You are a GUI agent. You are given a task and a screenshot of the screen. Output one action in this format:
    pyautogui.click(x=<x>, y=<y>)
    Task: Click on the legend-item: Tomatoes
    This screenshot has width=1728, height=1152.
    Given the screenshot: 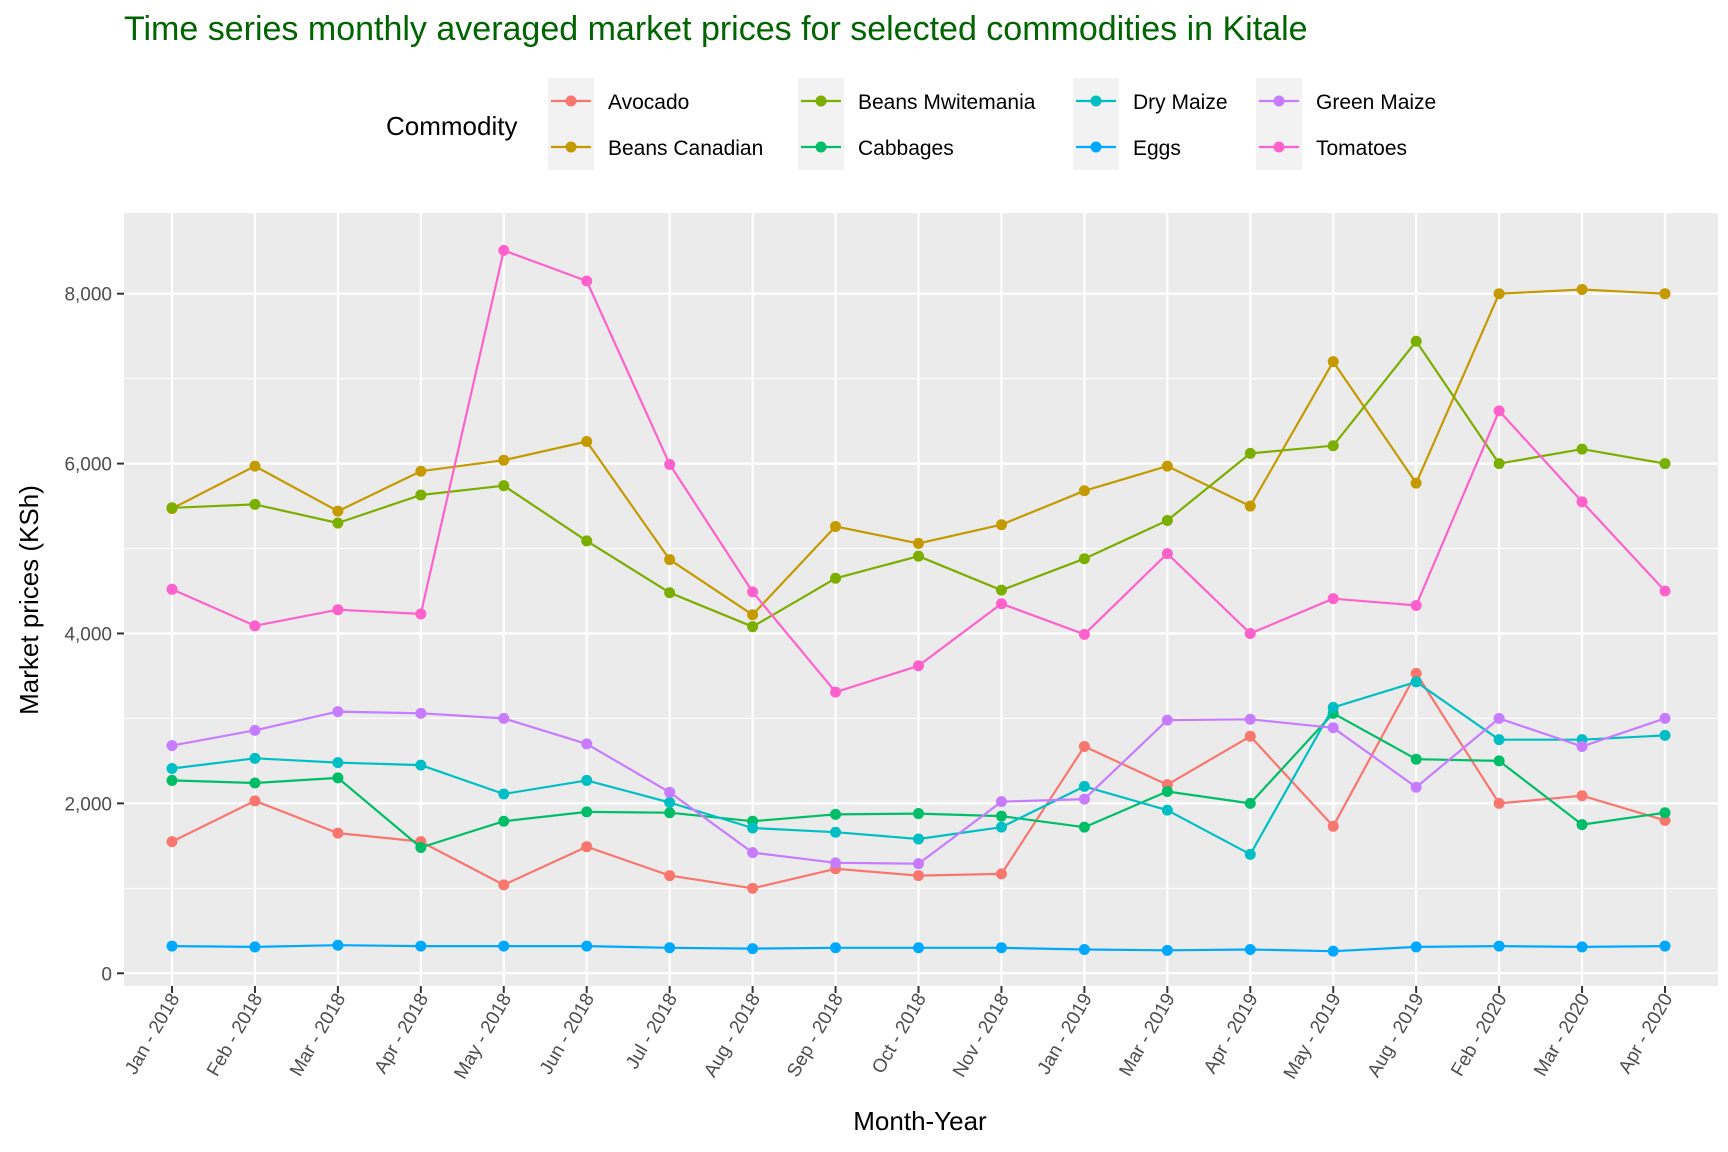 What is the action you would take?
    pyautogui.click(x=1331, y=147)
    